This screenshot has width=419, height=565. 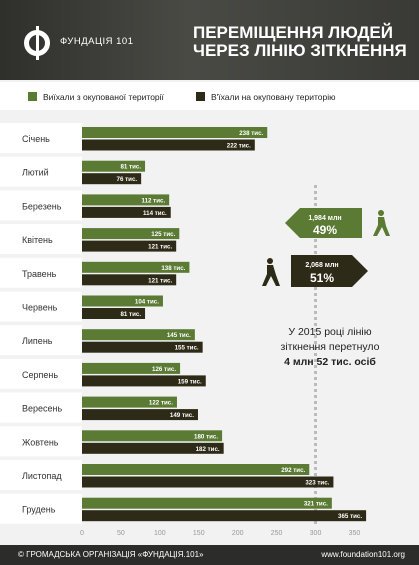 I want to click on x-tick-label: 150, so click(x=199, y=533).